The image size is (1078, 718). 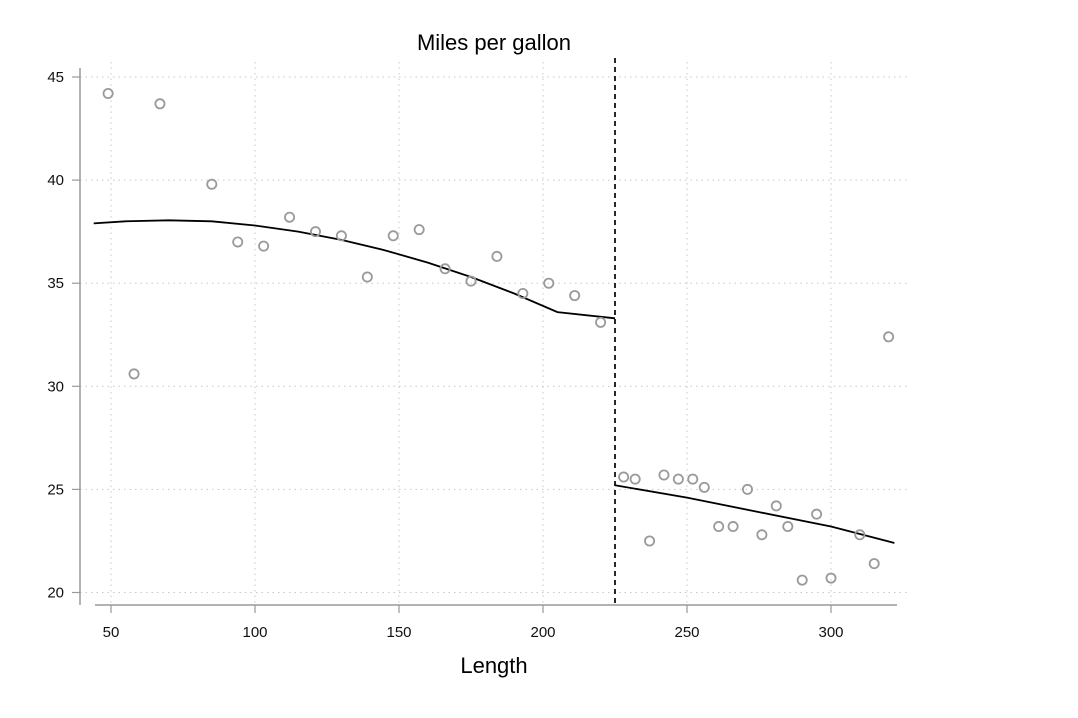 I want to click on y-tick-label: 20, so click(x=55, y=593).